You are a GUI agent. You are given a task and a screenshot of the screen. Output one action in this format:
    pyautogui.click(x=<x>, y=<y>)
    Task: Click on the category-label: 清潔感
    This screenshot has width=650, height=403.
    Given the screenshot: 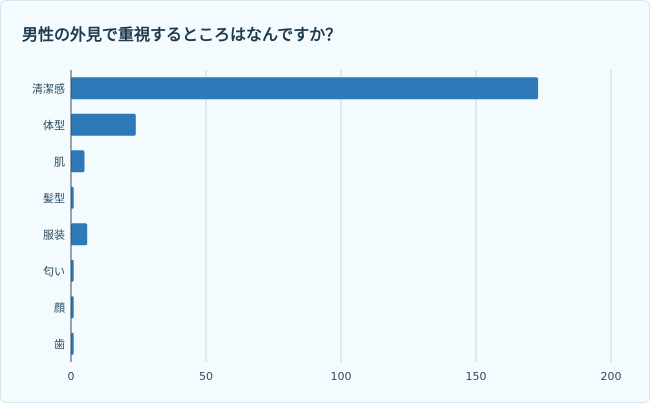 What is the action you would take?
    pyautogui.click(x=48, y=88)
    